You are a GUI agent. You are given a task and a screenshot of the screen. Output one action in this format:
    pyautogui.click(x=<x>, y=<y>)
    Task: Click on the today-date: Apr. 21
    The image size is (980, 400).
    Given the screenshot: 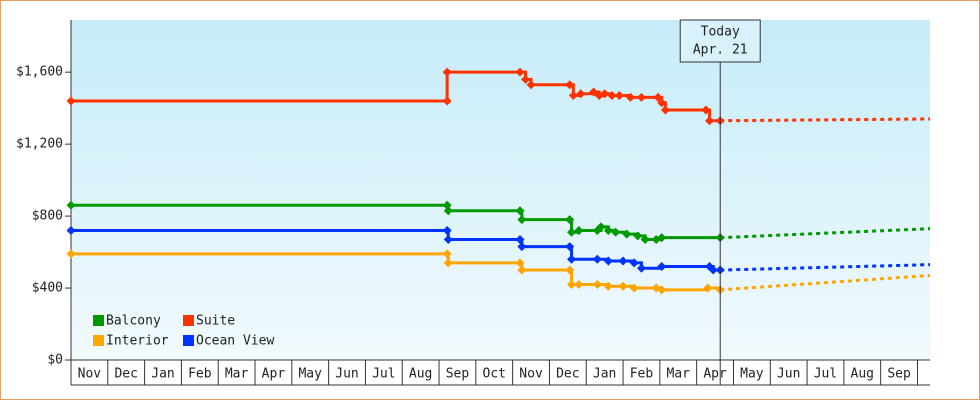 What is the action you would take?
    pyautogui.click(x=720, y=50)
    